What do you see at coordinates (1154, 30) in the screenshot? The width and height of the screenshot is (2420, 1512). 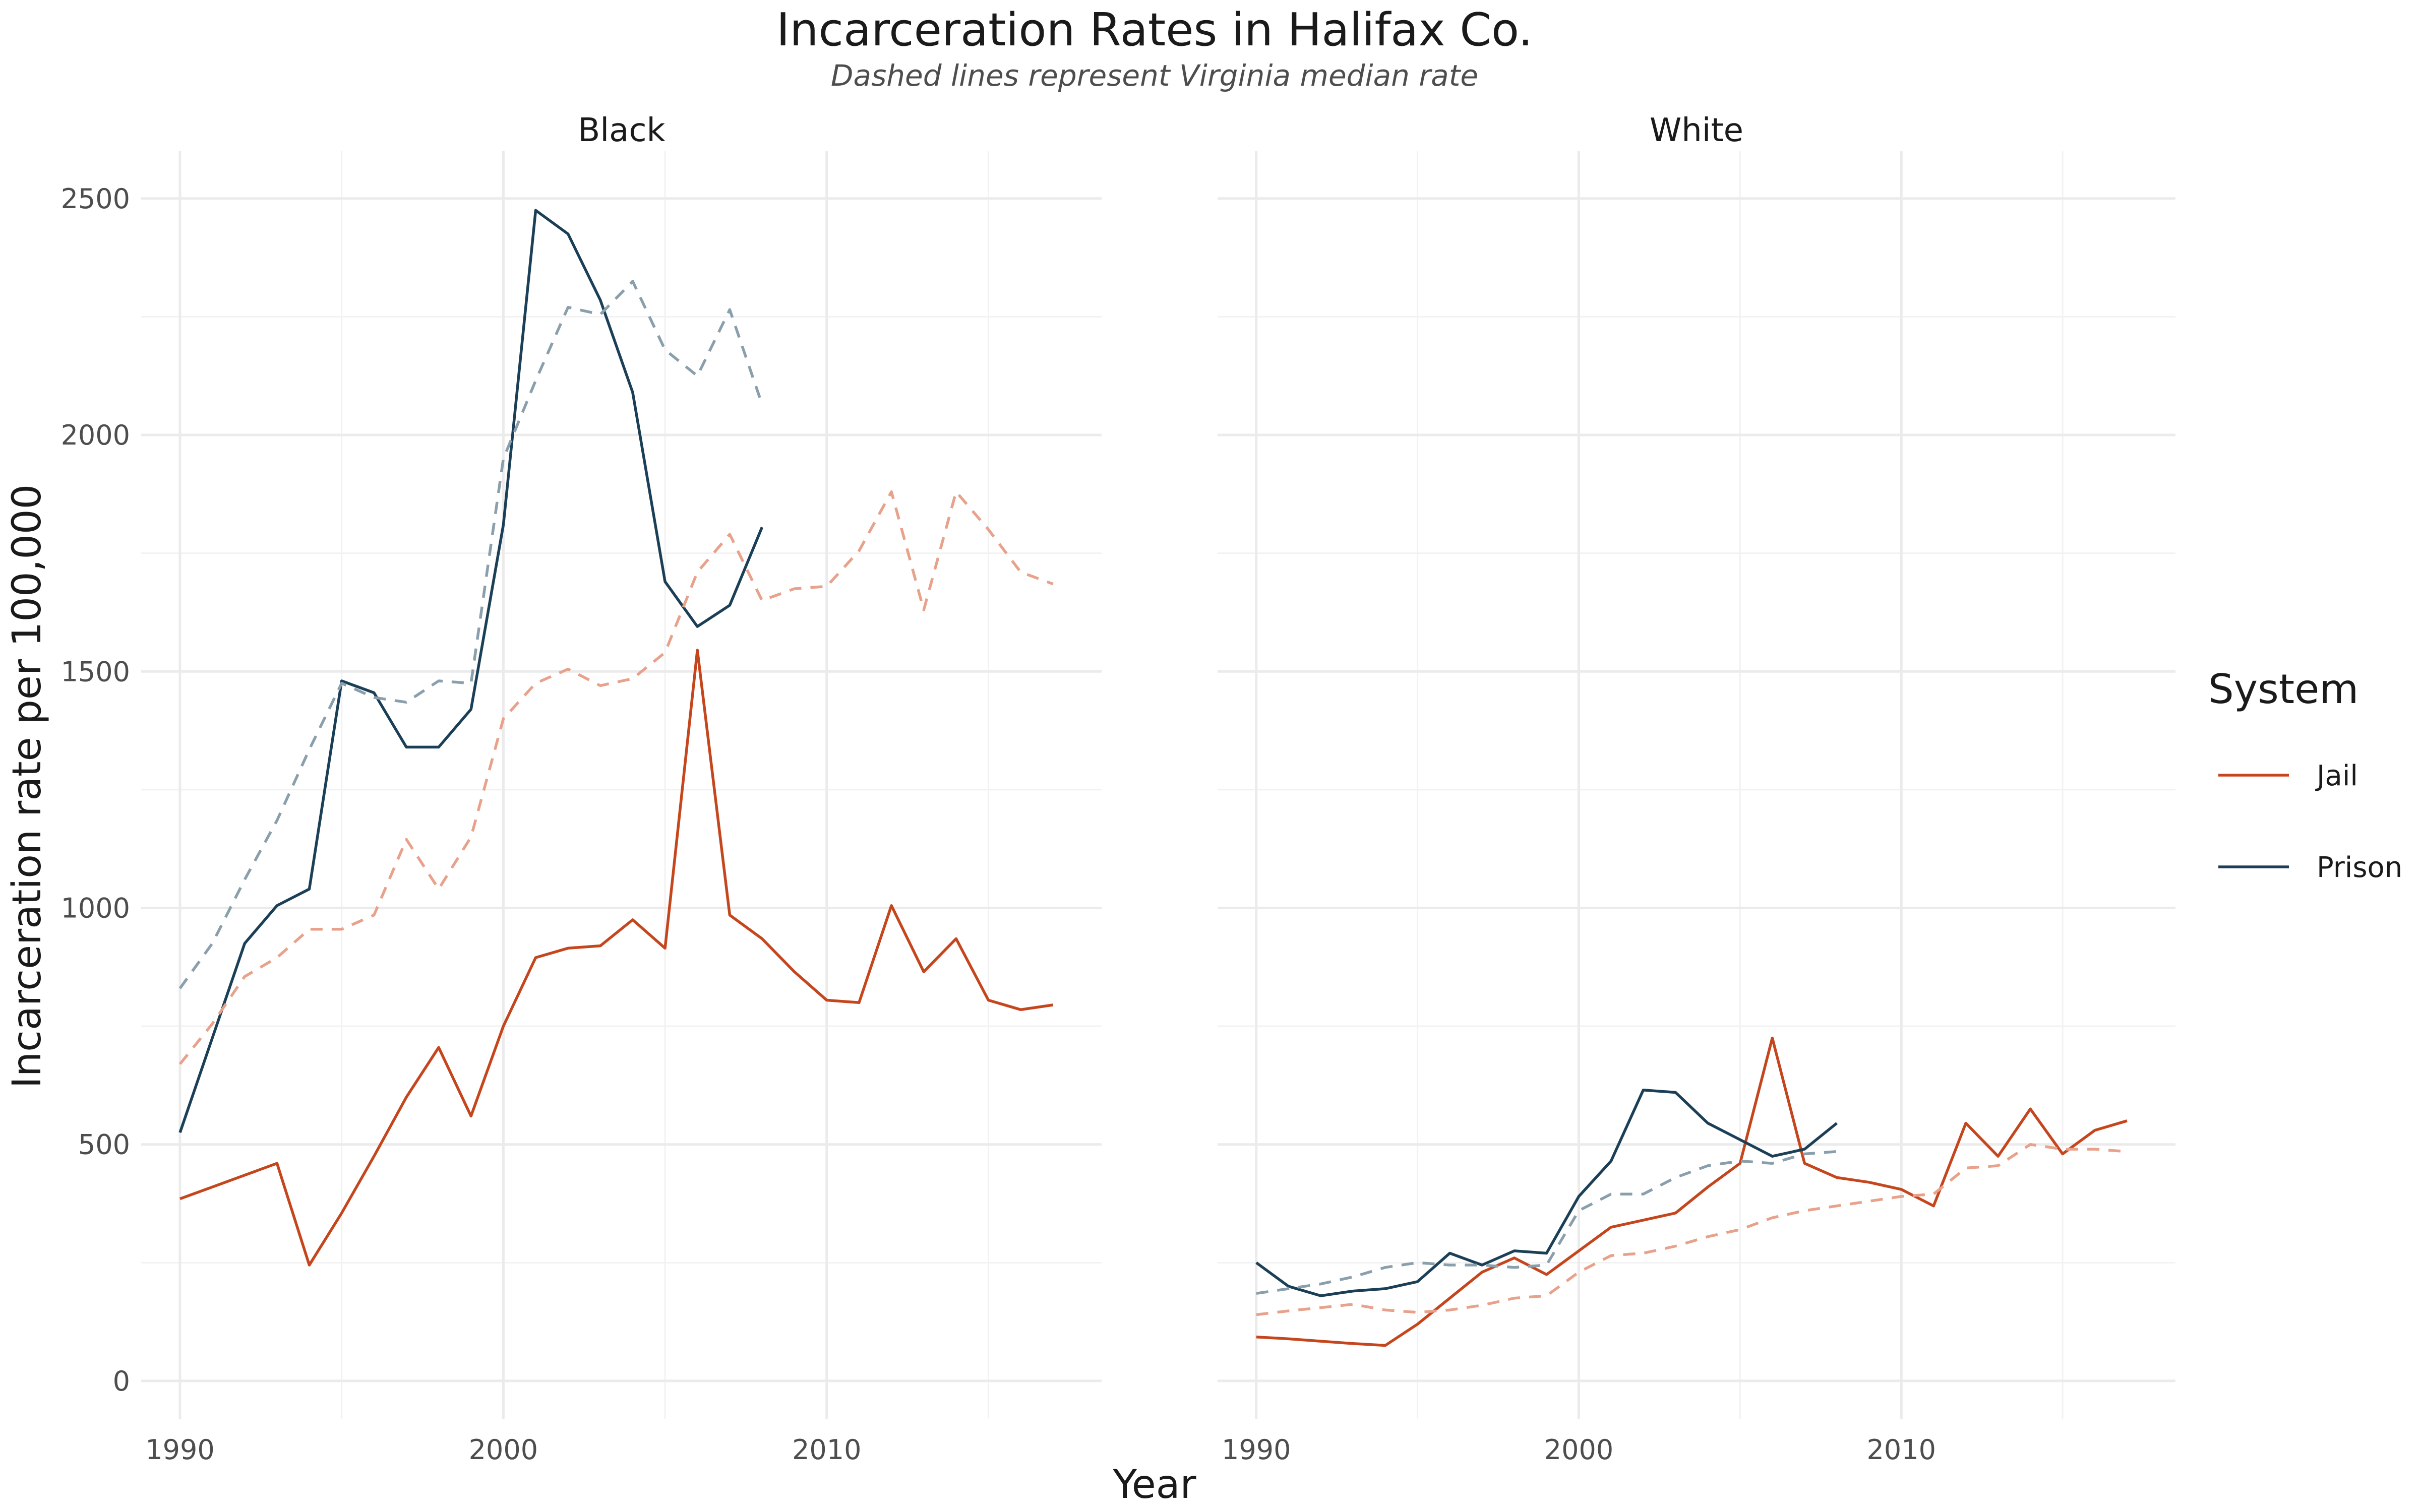 I see `chart-title: Incarceration Rates in Halifax Co.` at bounding box center [1154, 30].